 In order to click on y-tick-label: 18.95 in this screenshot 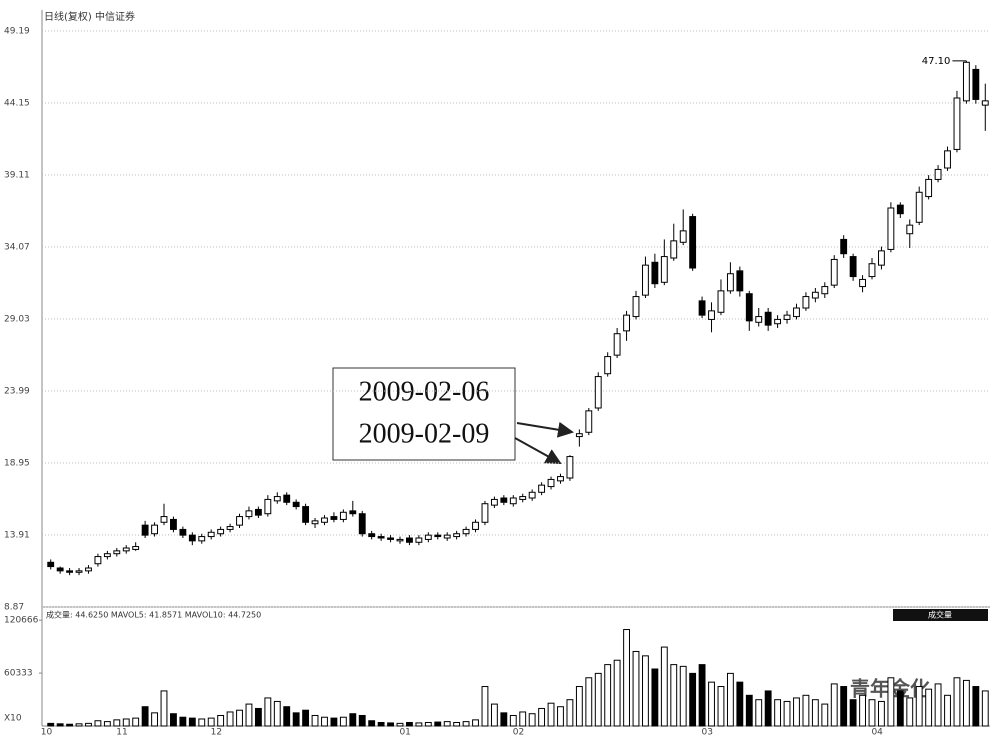, I will do `click(17, 464)`.